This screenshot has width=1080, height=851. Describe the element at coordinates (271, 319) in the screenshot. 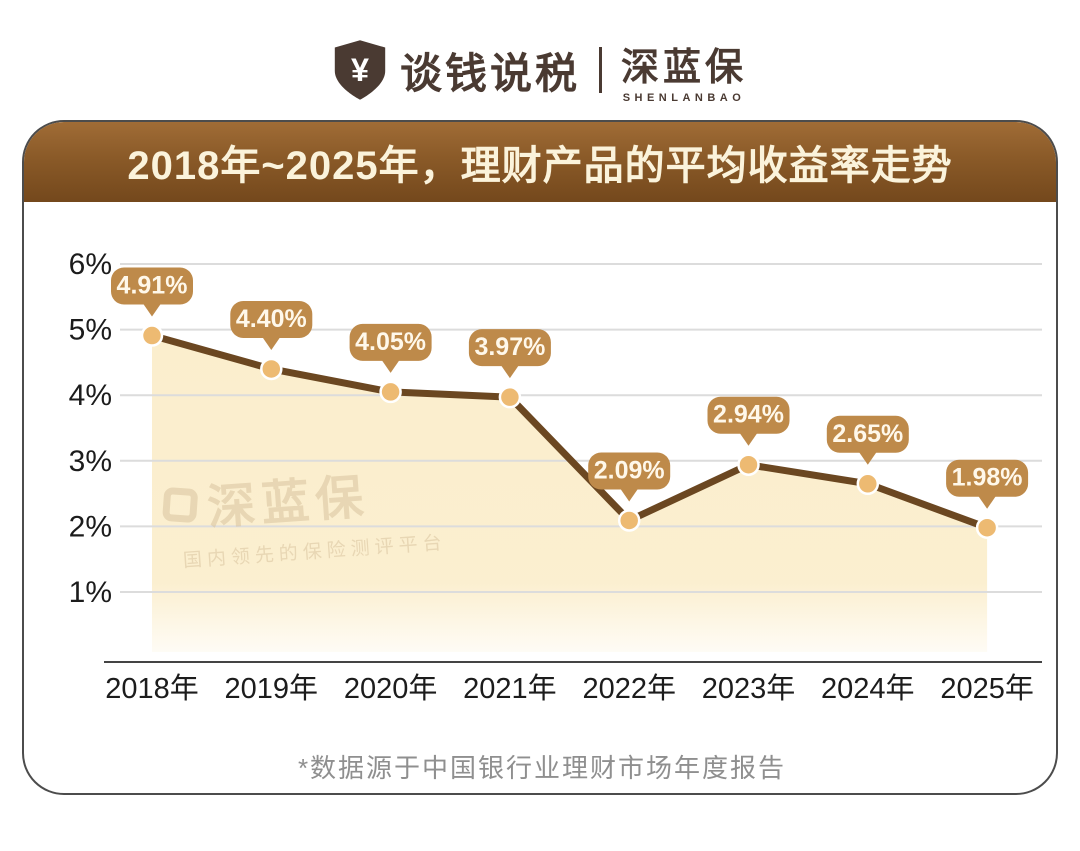

I see `value-bubble-label: 4.40%` at that location.